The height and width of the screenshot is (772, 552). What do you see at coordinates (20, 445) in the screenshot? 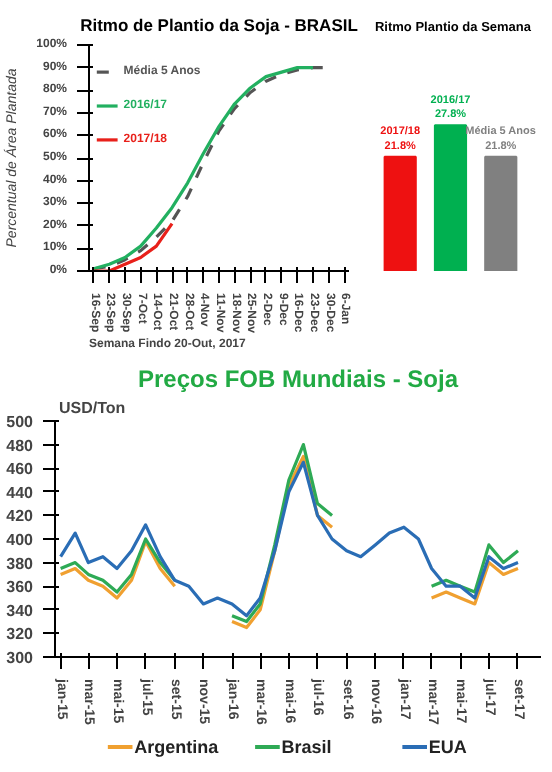
I see `y-tick-label: 480` at bounding box center [20, 445].